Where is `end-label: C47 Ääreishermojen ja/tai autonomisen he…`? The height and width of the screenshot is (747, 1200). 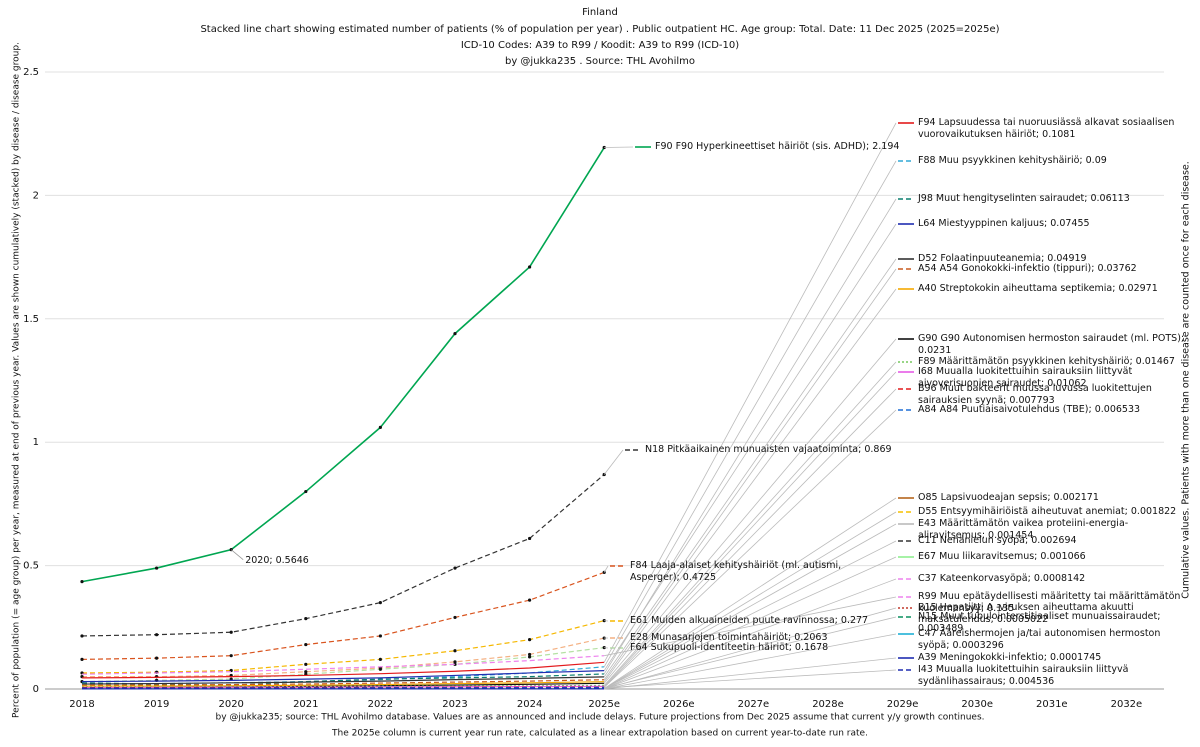
end-label: C47 Ääreishermojen ja/tai autonomisen he… is located at coordinates (1039, 639).